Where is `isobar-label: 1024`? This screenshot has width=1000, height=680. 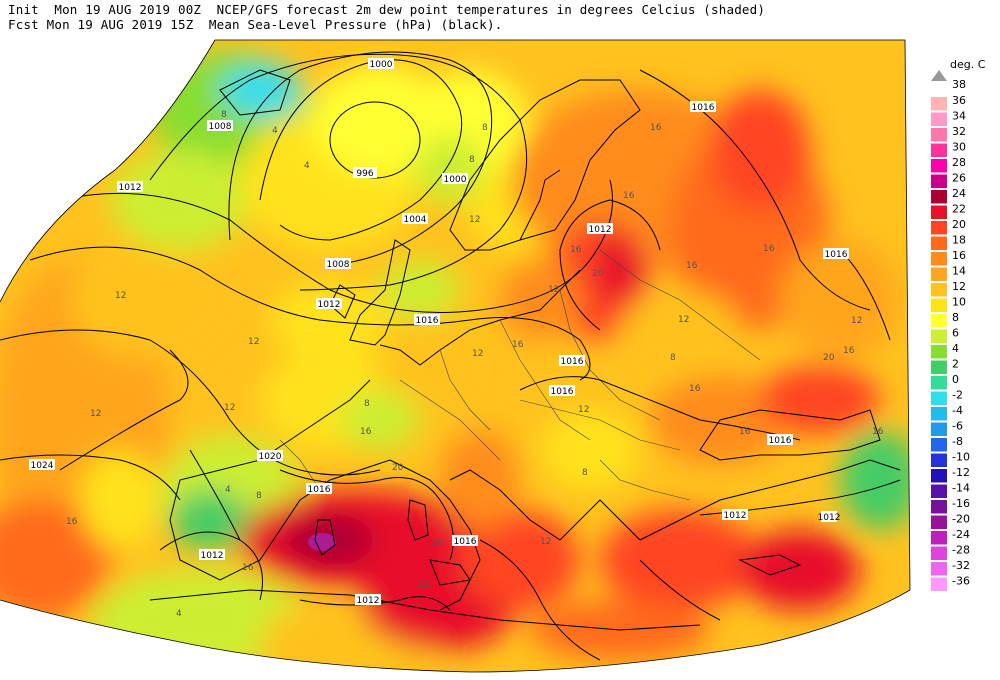 isobar-label: 1024 is located at coordinates (42, 465).